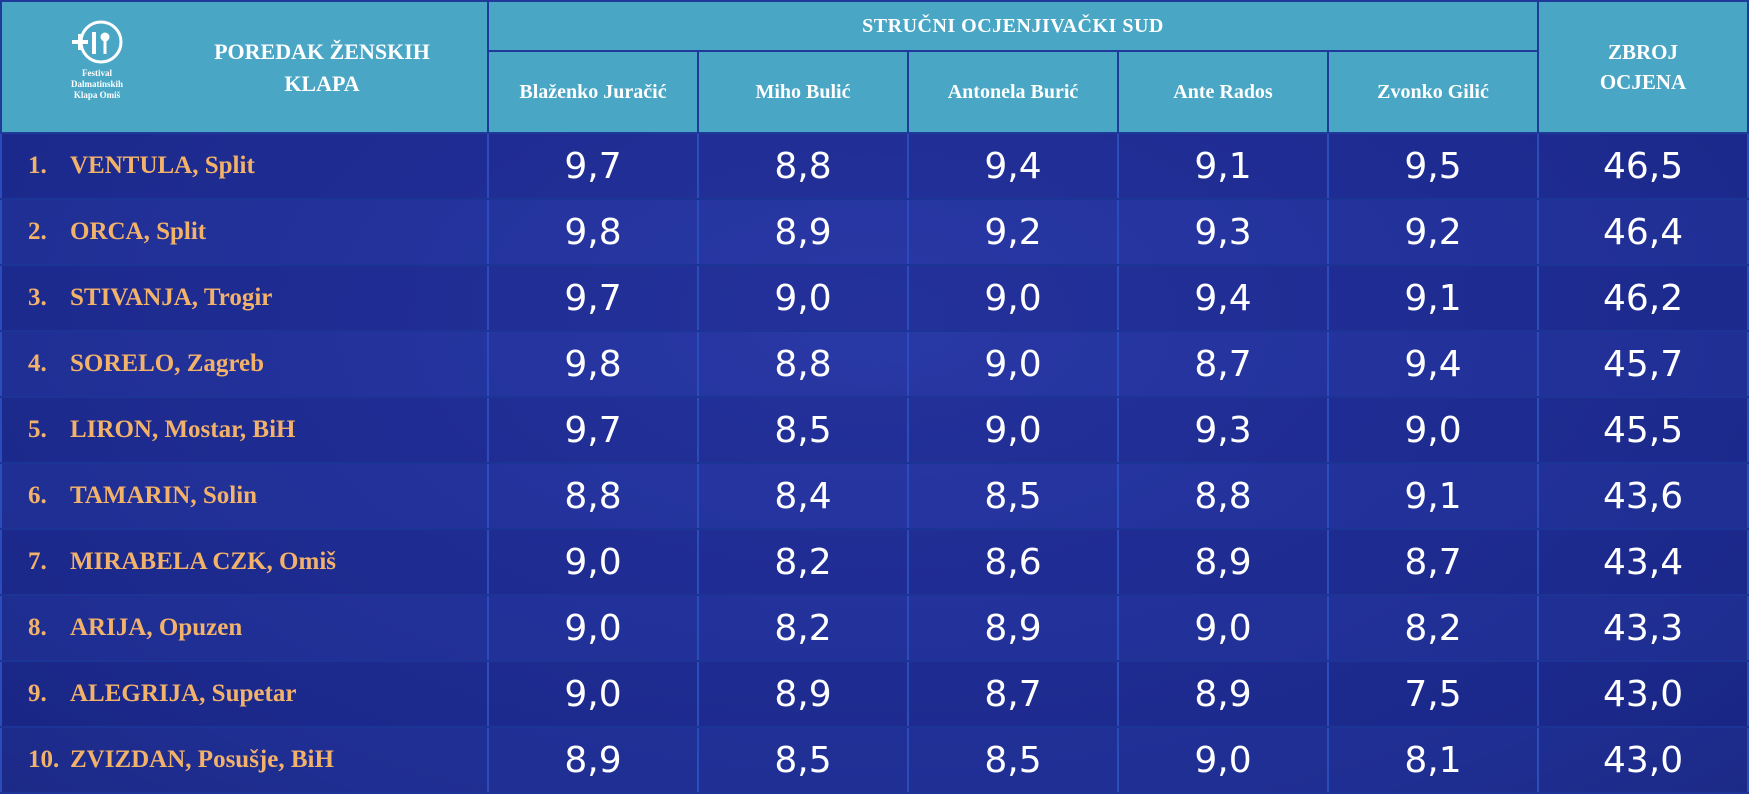 The image size is (1749, 794). I want to click on total-header: ZBROJ OCJENA, so click(1643, 67).